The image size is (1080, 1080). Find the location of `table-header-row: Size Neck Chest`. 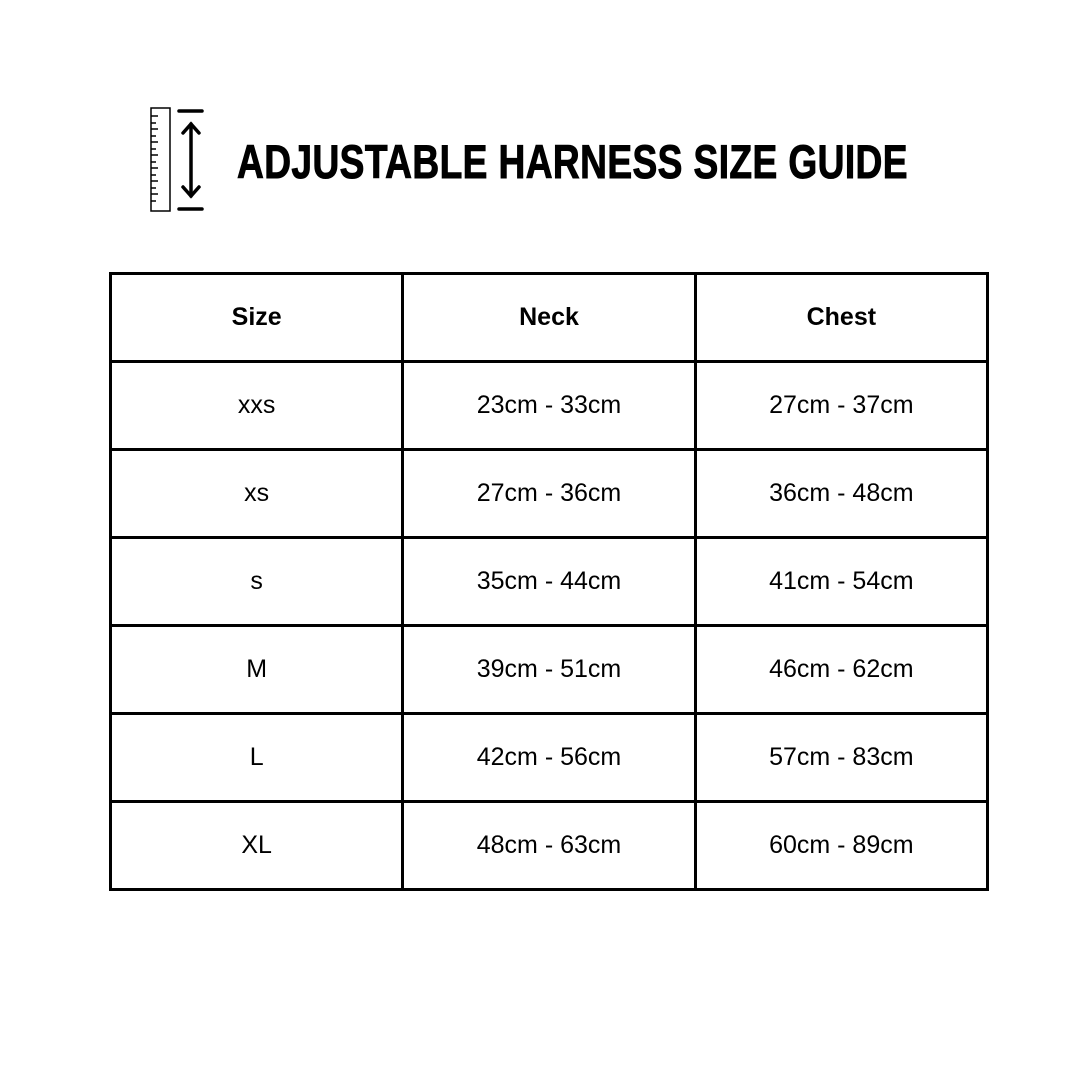

table-header-row: Size Neck Chest is located at coordinates (549, 317).